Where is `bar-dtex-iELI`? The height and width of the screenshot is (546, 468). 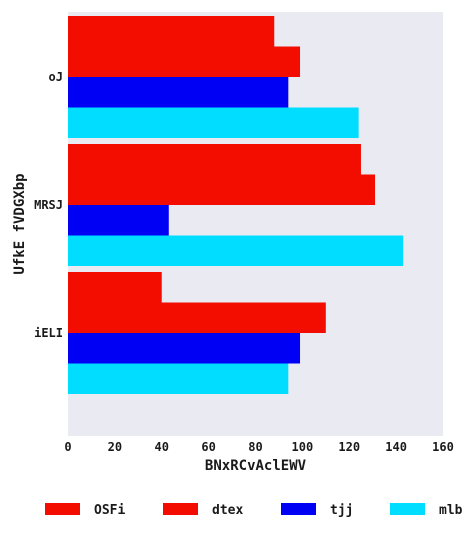
bar-dtex-iELI is located at coordinates (197, 317).